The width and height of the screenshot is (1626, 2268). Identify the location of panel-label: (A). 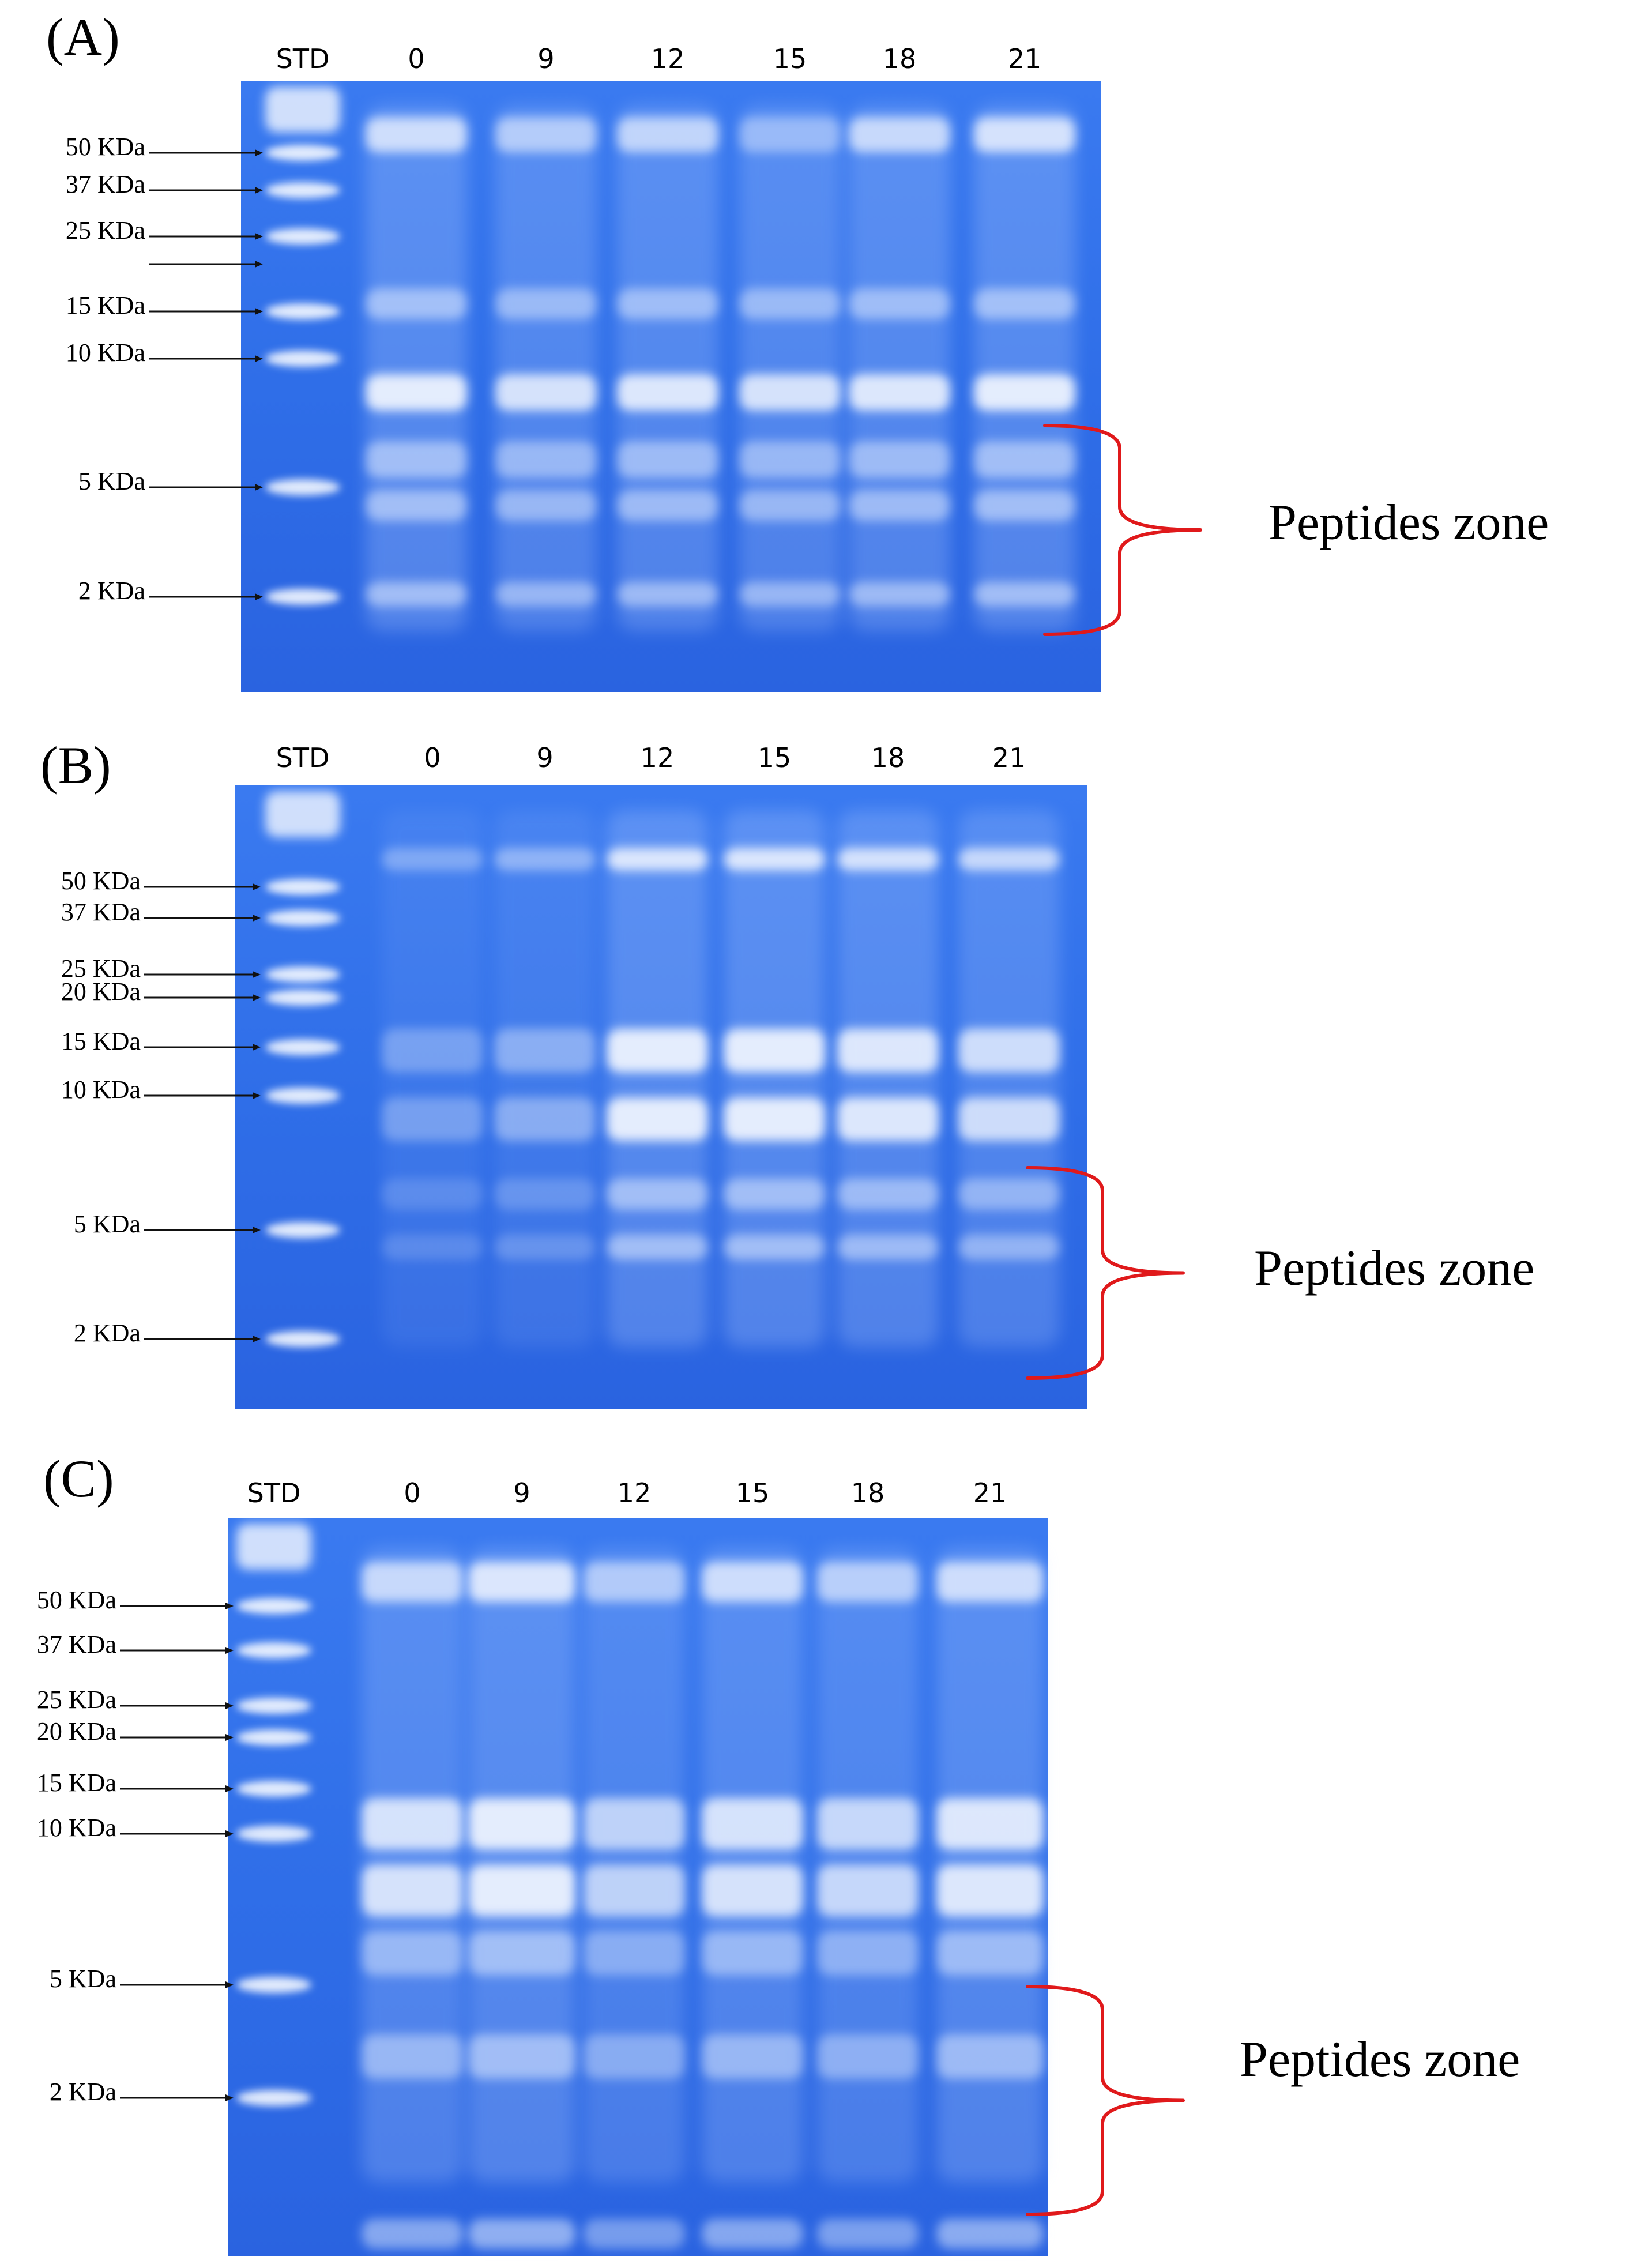
(83, 37).